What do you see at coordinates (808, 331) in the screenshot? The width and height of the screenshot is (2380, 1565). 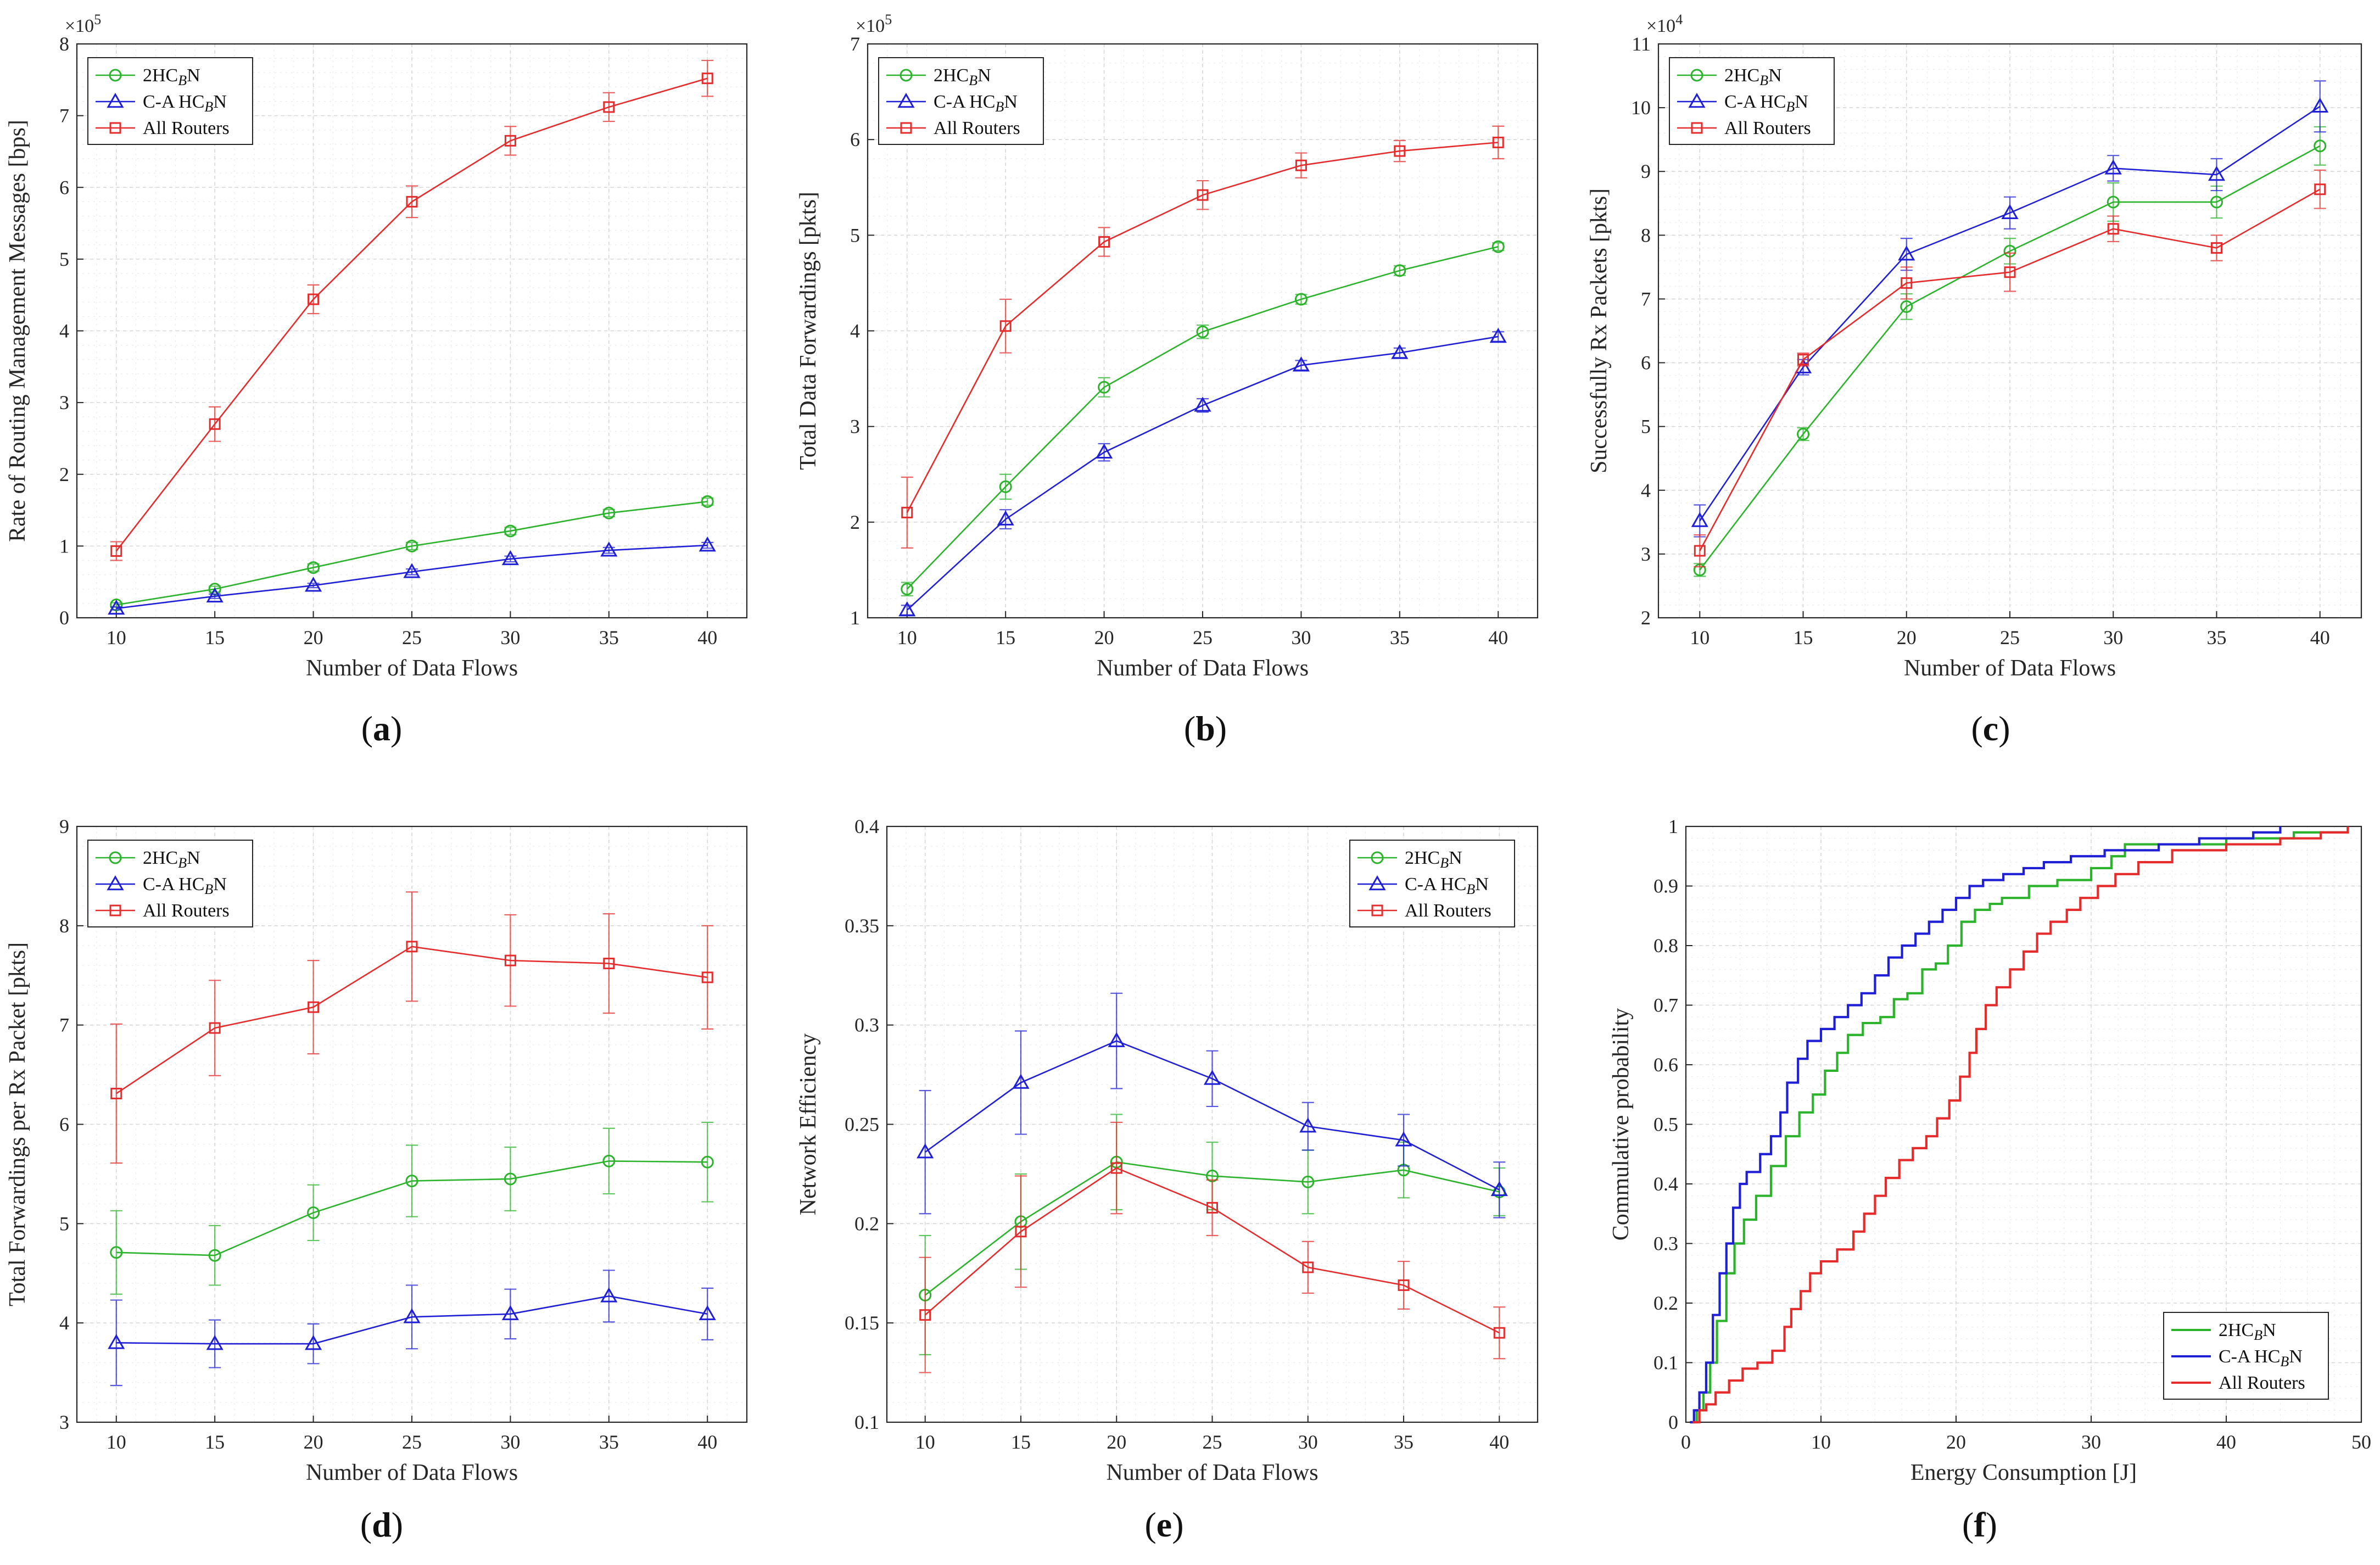 I see `y-axis-label: Total Data Forwardings [pkts]` at bounding box center [808, 331].